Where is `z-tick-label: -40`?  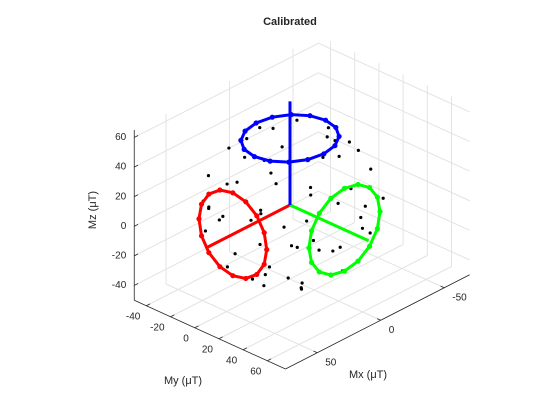 z-tick-label: -40 is located at coordinates (119, 285).